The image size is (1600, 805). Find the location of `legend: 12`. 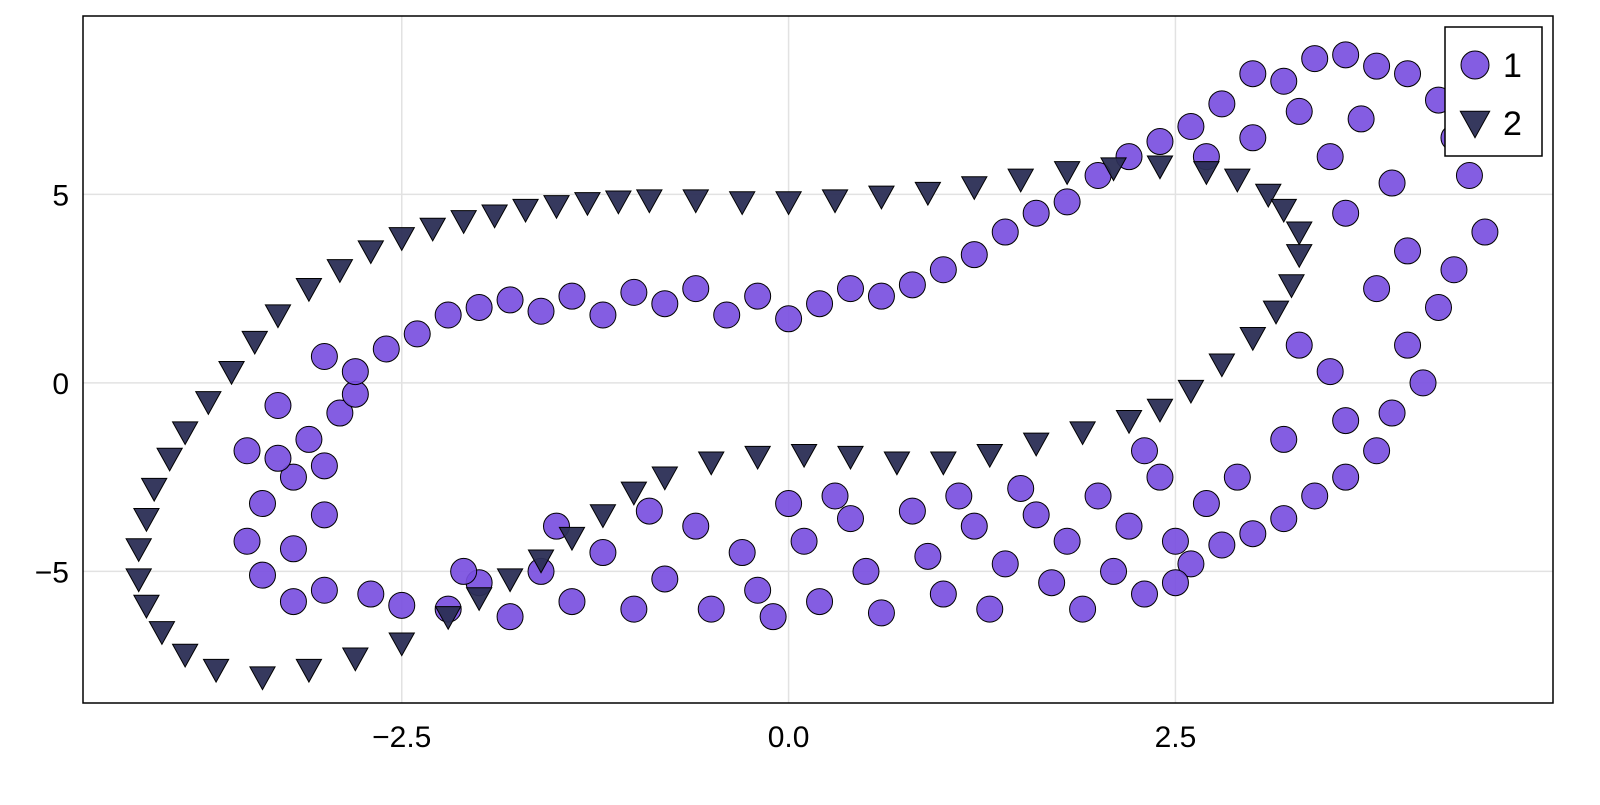

legend: 12 is located at coordinates (1493, 91).